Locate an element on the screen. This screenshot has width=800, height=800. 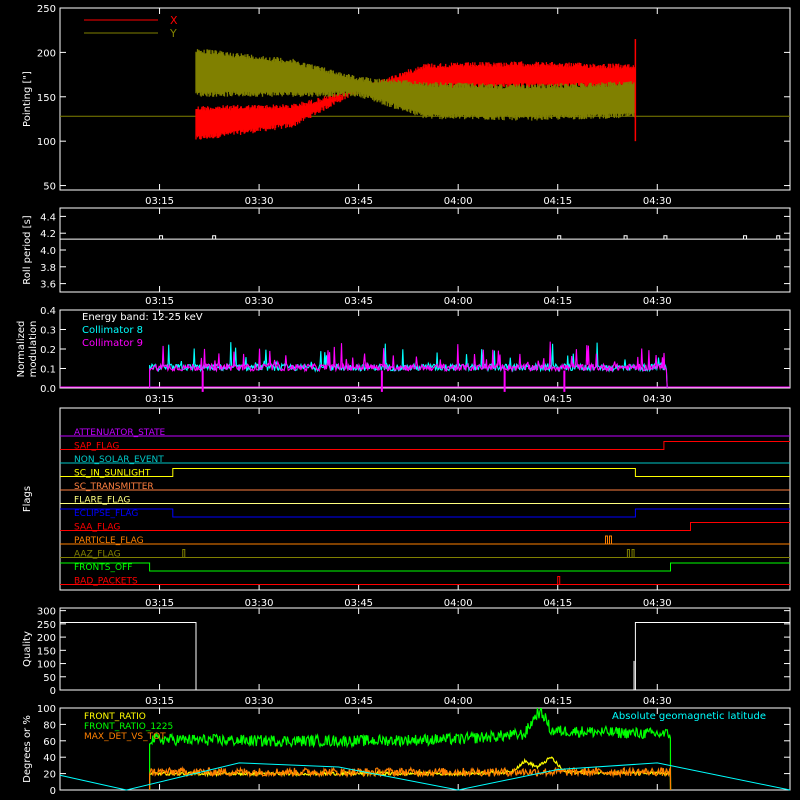
y-tick-label: 3.6 is located at coordinates (48, 285).